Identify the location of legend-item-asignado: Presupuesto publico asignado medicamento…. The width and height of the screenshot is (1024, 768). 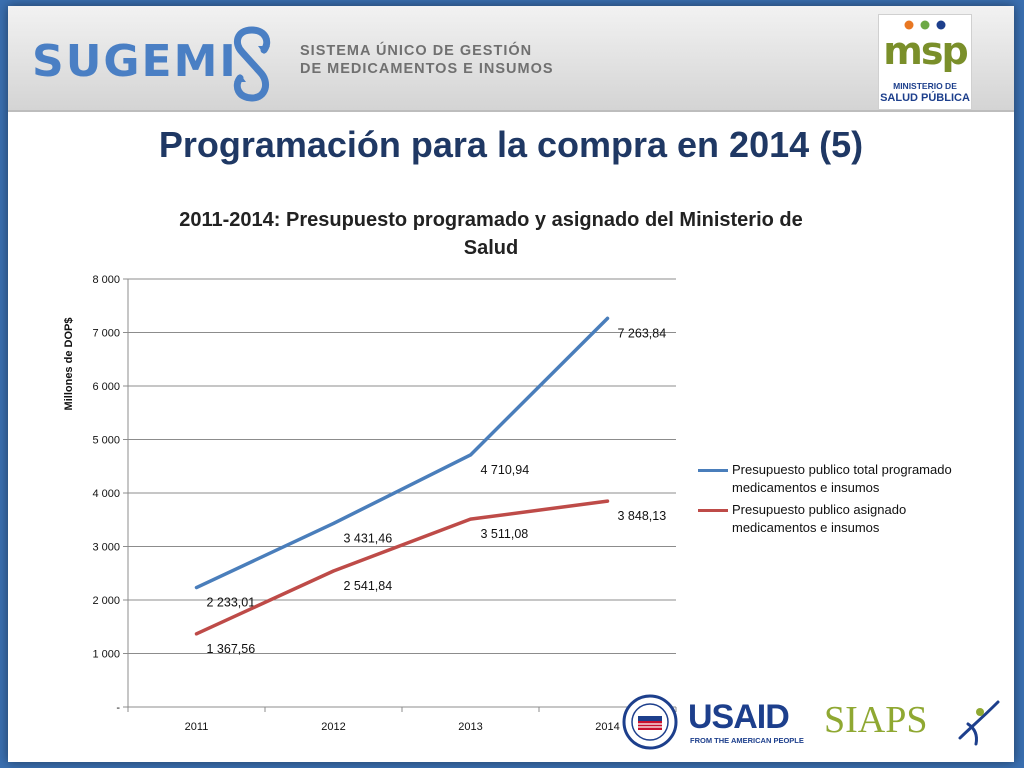
(848, 519).